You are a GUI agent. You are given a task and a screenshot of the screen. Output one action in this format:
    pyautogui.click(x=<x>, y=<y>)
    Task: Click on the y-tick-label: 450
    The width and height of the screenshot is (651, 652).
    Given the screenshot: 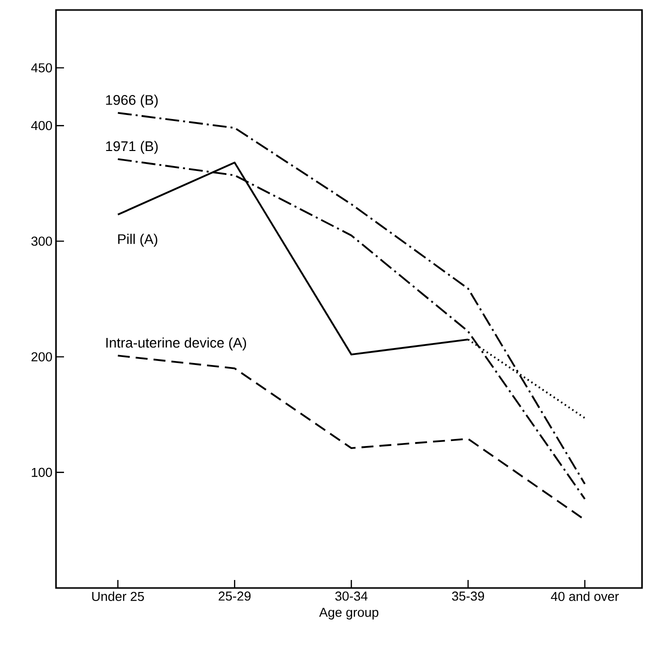 What is the action you would take?
    pyautogui.click(x=41, y=67)
    